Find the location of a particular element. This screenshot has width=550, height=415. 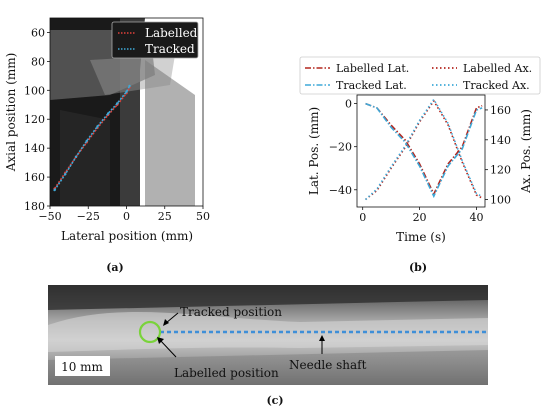

panel-b-frame is located at coordinates (421, 151).